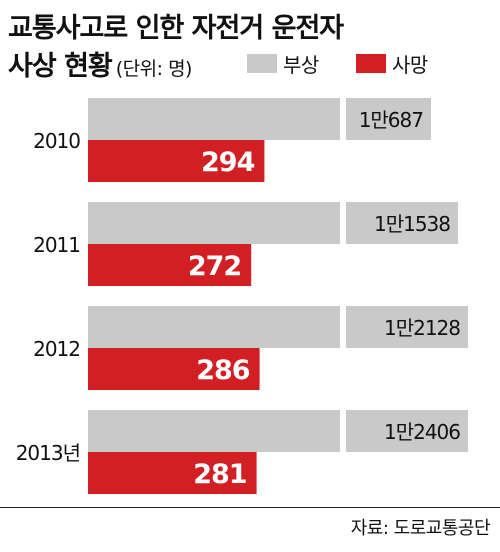 This screenshot has width=500, height=552. Describe the element at coordinates (412, 224) in the screenshot. I see `injury-data-label: 1만1538` at that location.